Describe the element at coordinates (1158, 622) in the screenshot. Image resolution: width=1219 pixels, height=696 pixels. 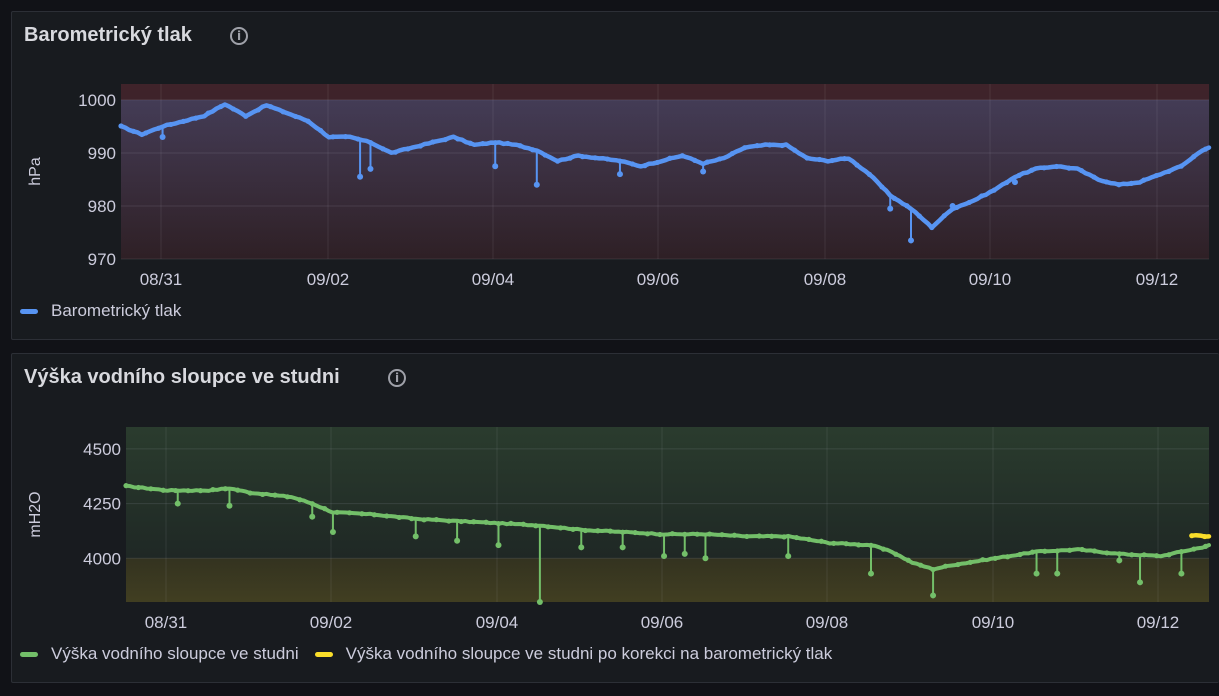
I see `x-tick-label: 09/12` at that location.